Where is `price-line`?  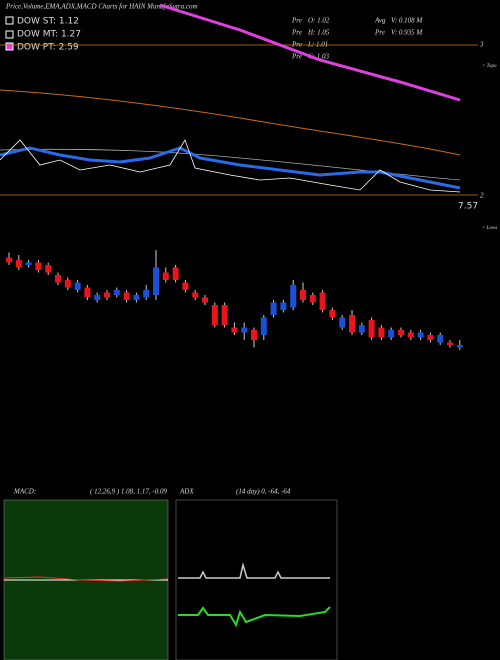
price-line is located at coordinates (230, 166).